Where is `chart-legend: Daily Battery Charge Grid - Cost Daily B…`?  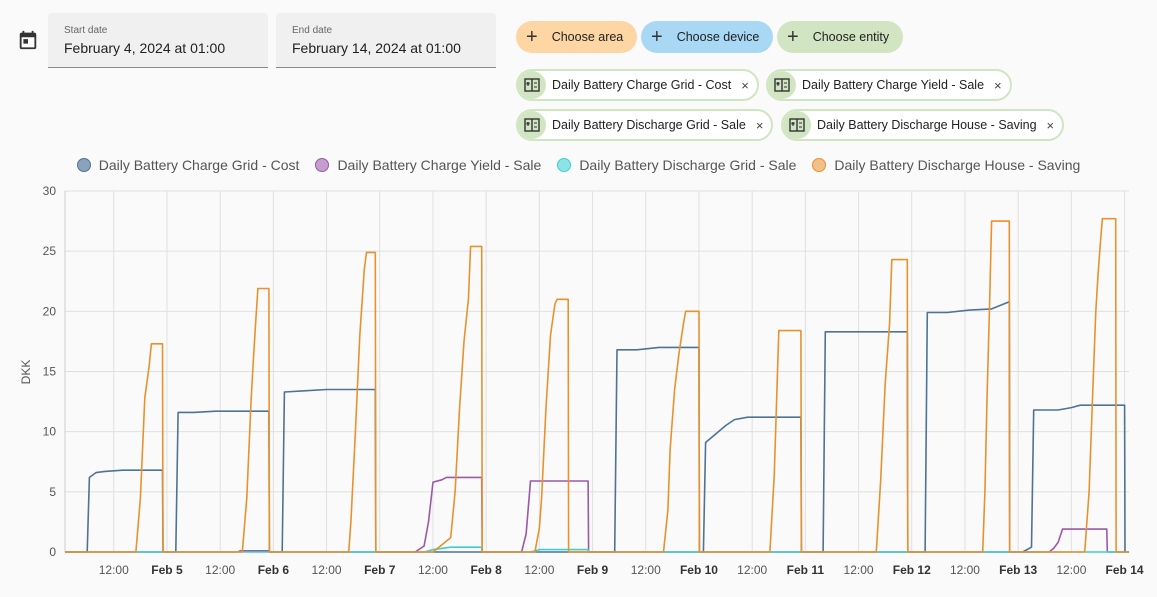 chart-legend: Daily Battery Charge Grid - Cost Daily B… is located at coordinates (578, 165).